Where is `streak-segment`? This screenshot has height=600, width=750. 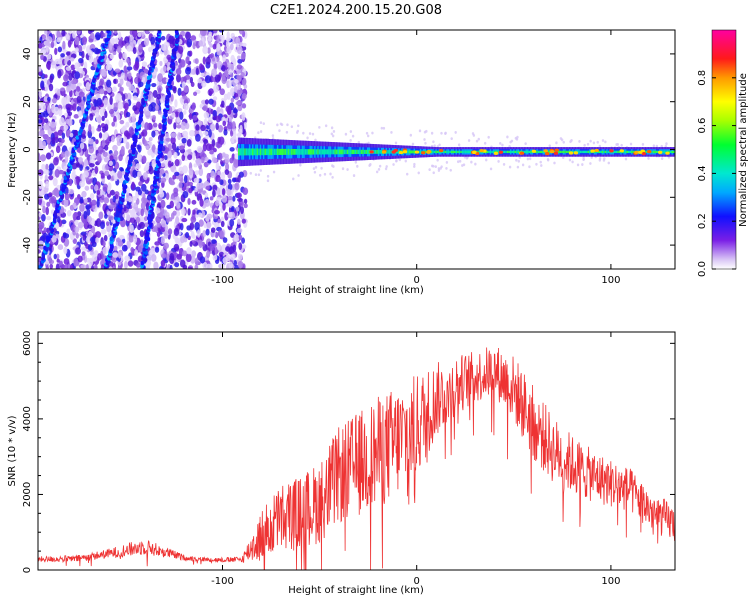
streak-segment is located at coordinates (159, 32).